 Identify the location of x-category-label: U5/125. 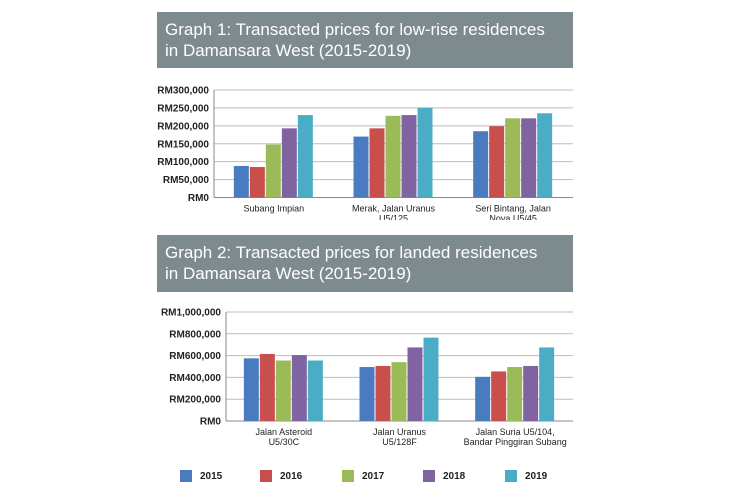
(393, 217).